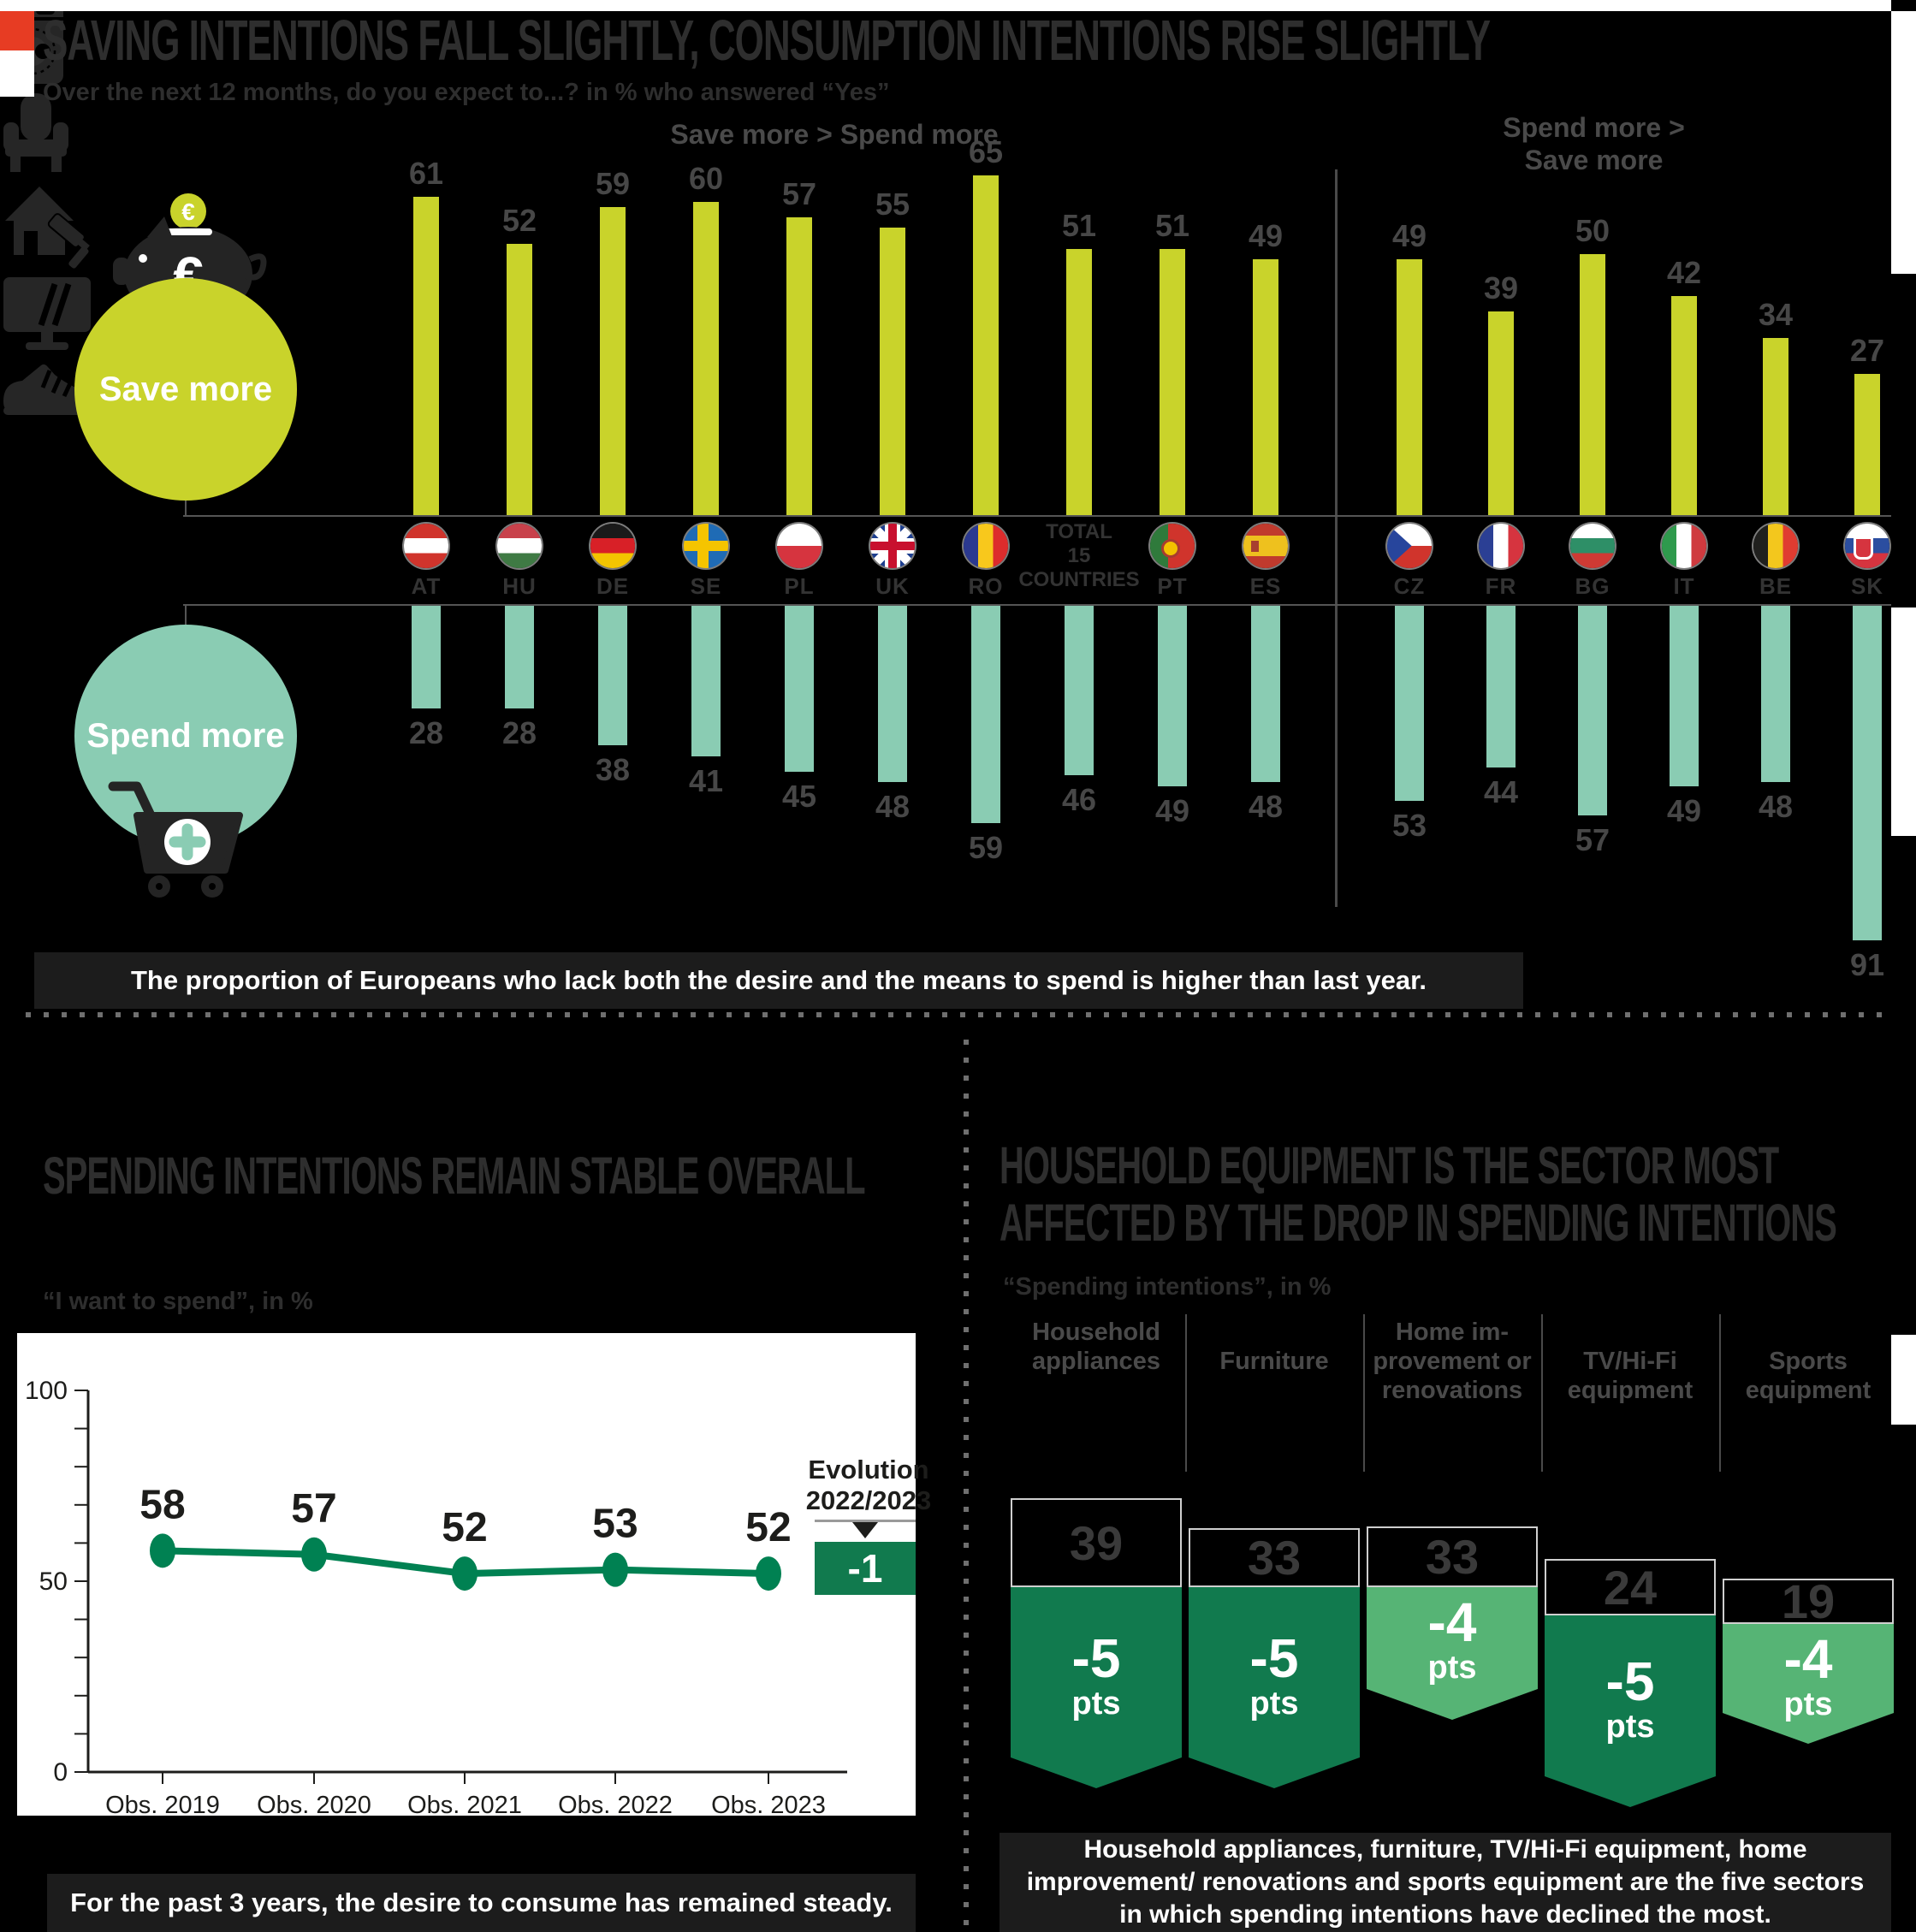  What do you see at coordinates (185, 389) in the screenshot?
I see `save-more-bubble: Save more` at bounding box center [185, 389].